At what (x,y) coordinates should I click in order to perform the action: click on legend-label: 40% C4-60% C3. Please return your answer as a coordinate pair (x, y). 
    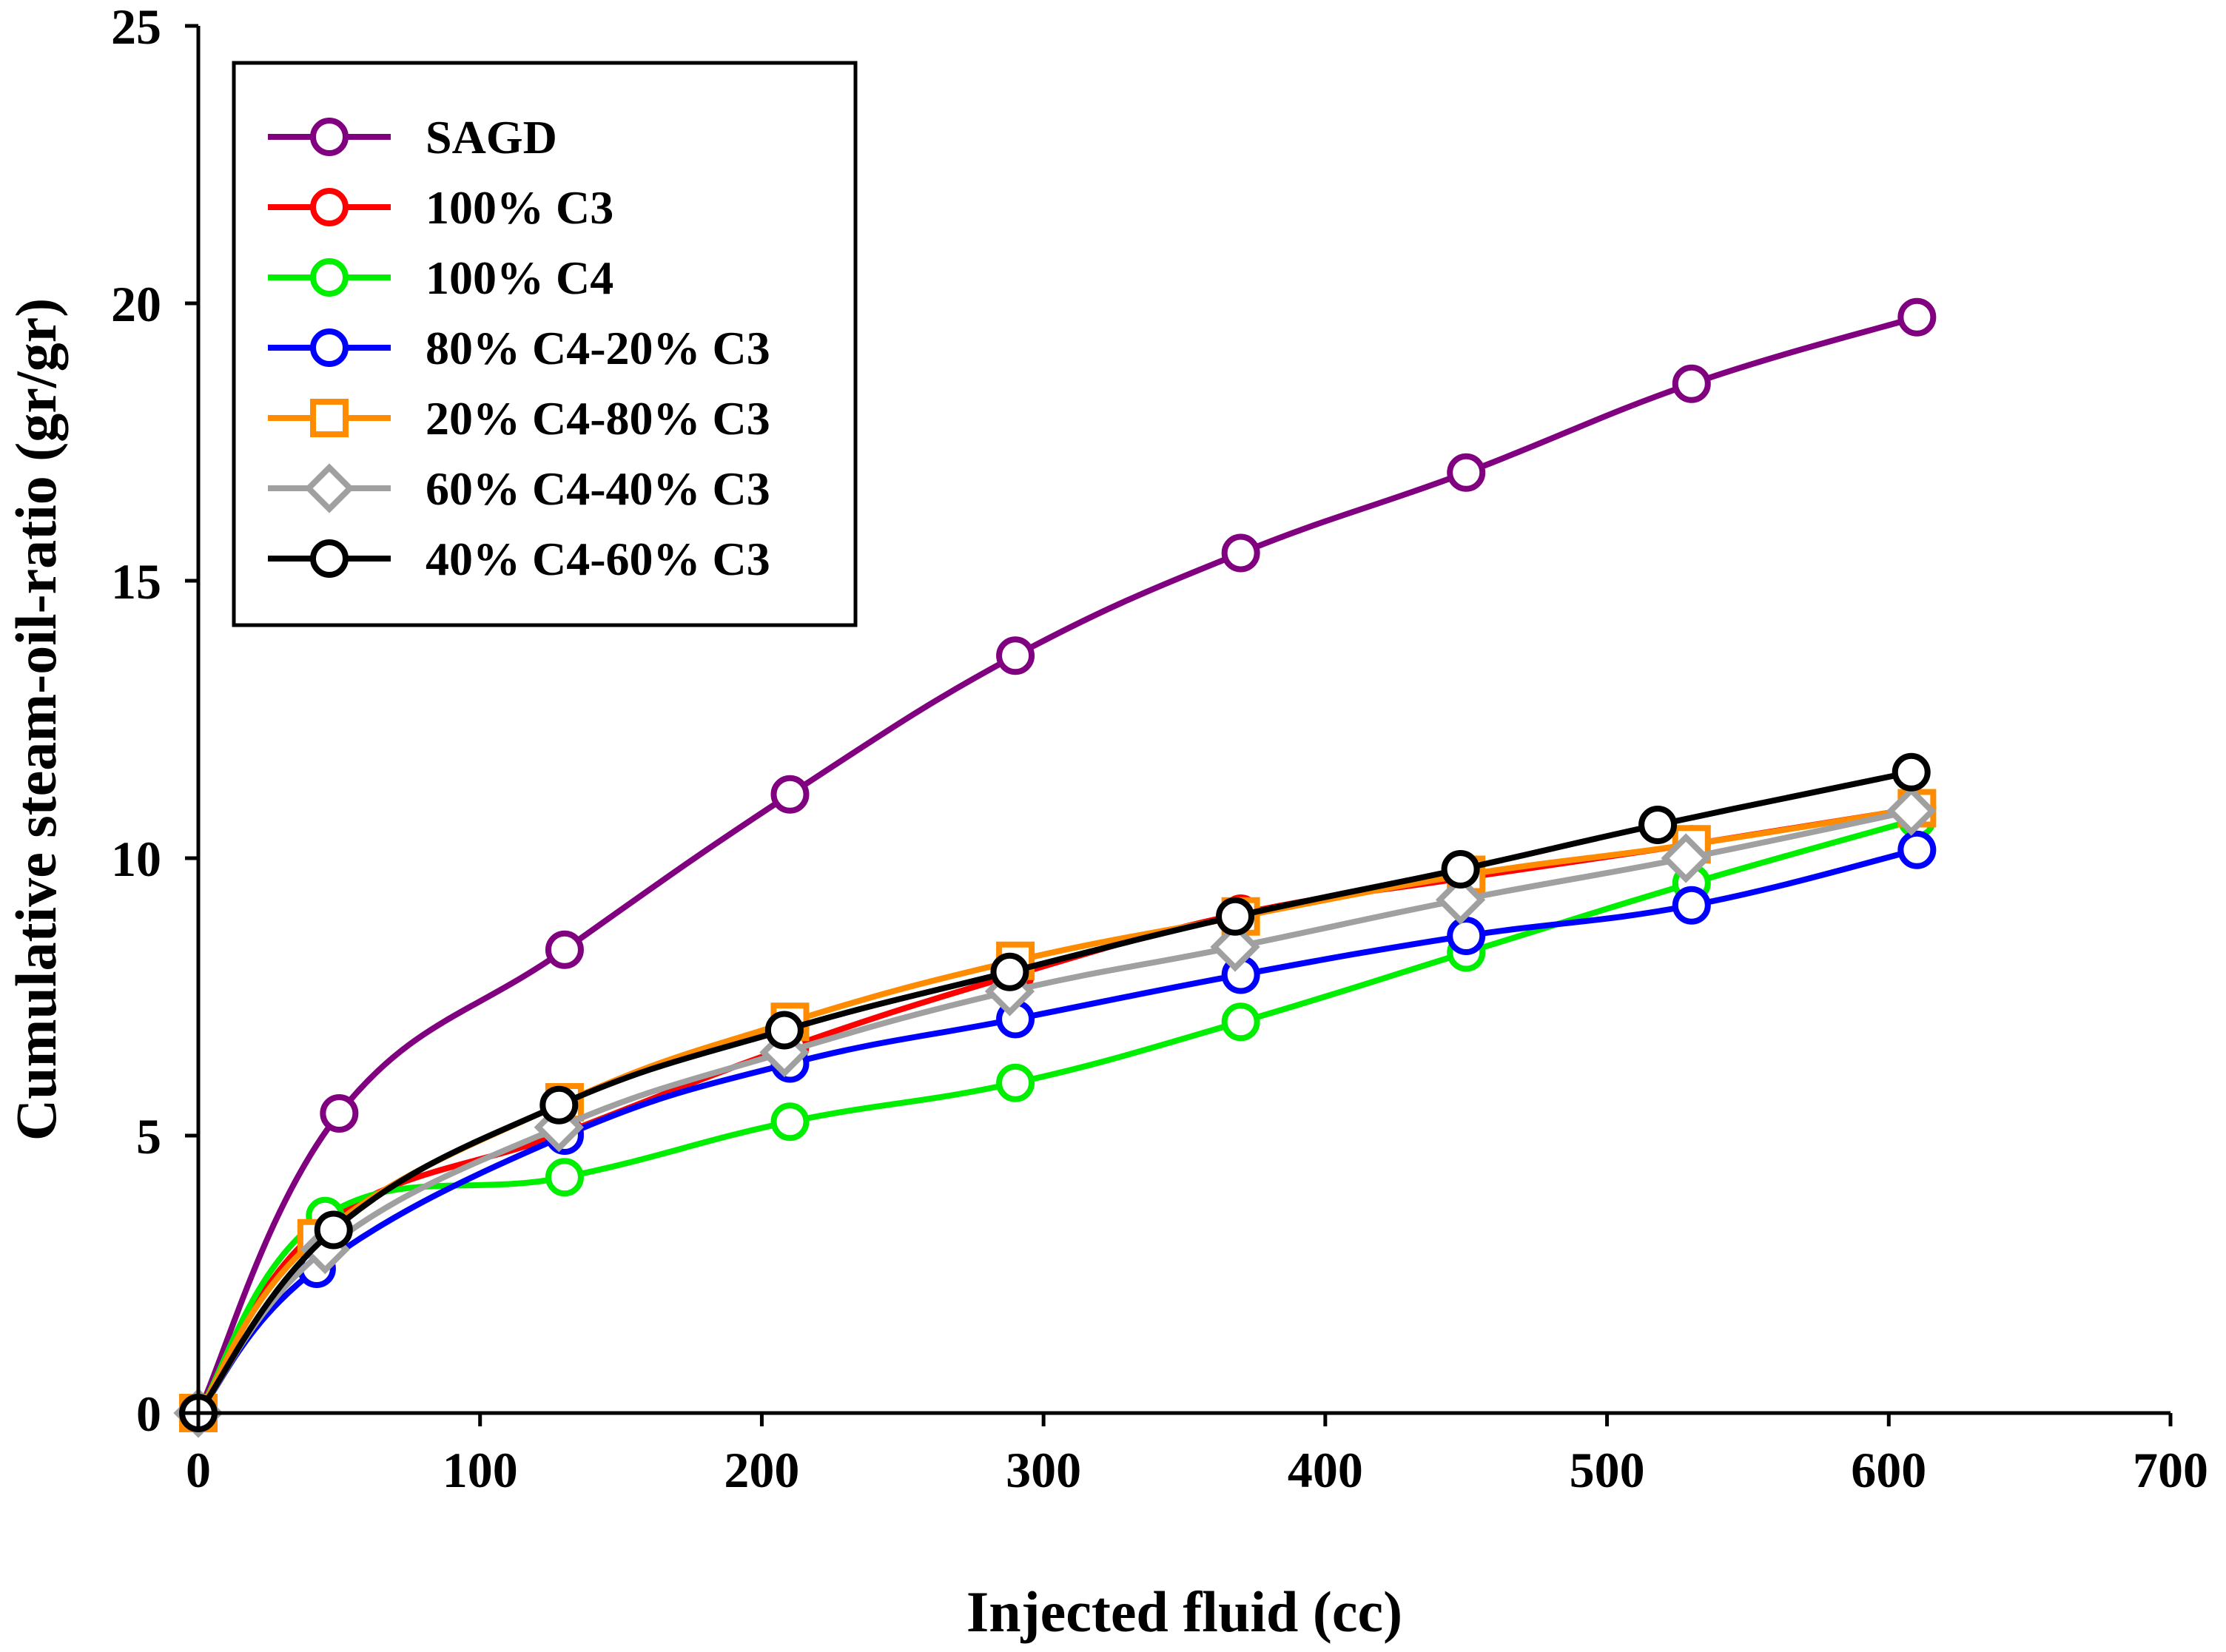
    Looking at the image, I should click on (598, 559).